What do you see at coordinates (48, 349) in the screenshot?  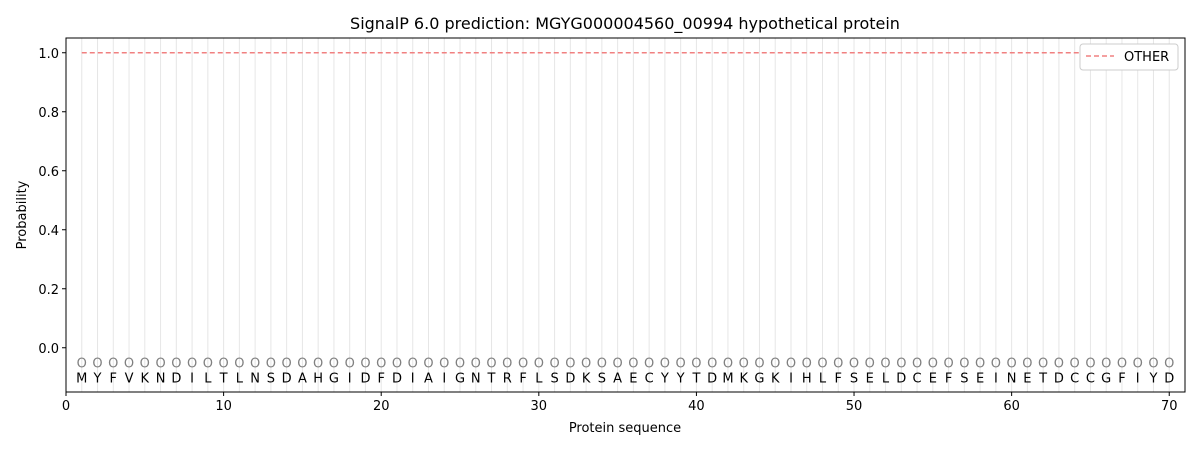 I see `y-tick-label: 0.0` at bounding box center [48, 349].